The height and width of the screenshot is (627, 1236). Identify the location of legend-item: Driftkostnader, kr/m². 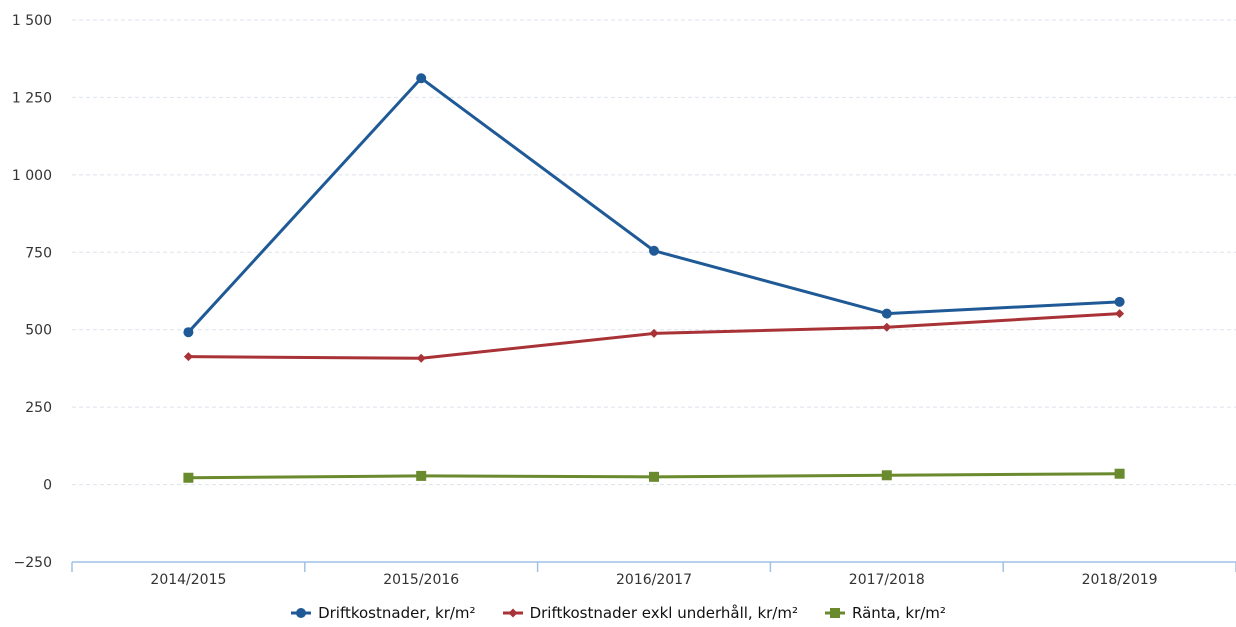
(383, 613).